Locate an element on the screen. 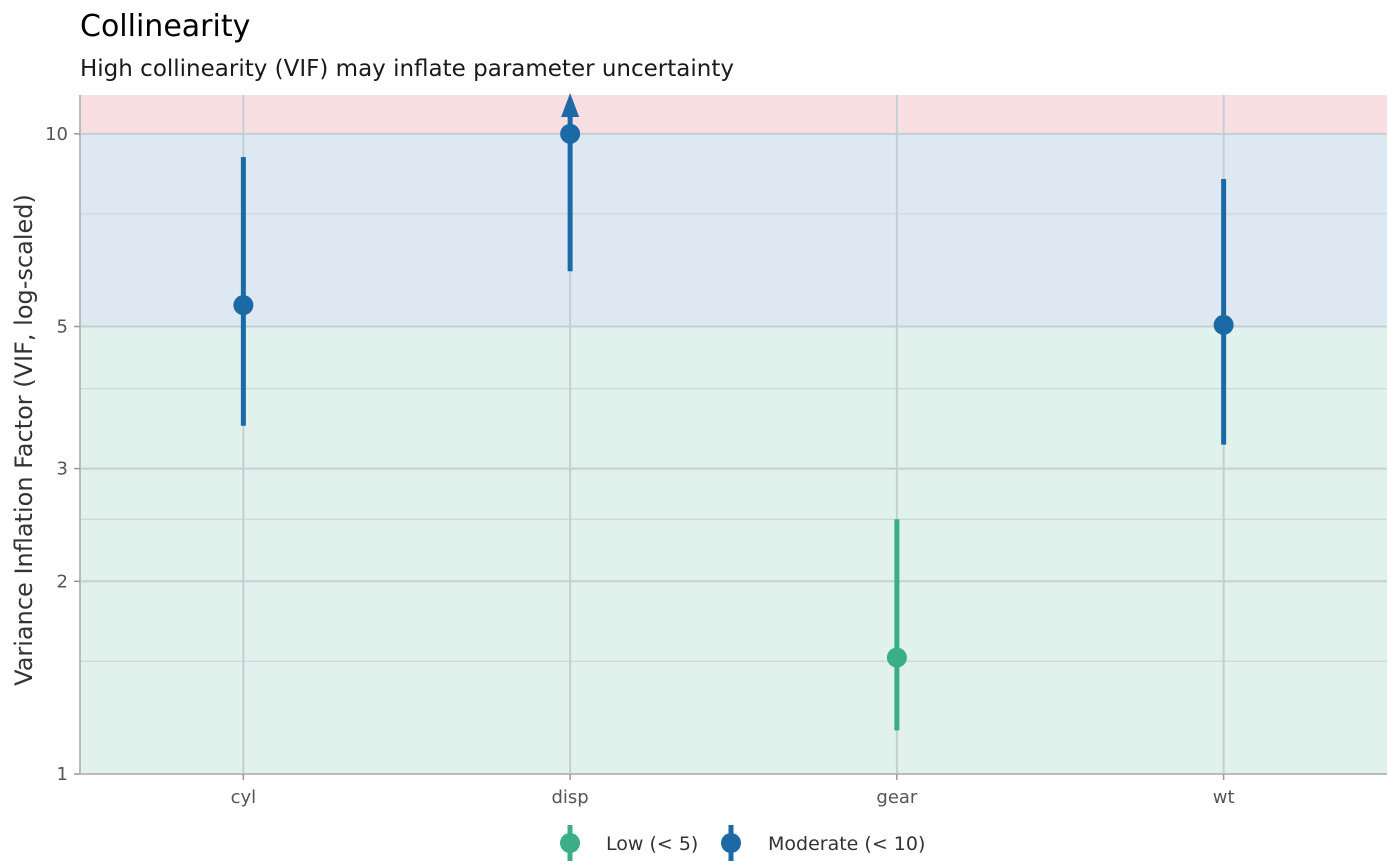 The image size is (1400, 866). legend-label-1: Moderate (< 10) is located at coordinates (846, 844).